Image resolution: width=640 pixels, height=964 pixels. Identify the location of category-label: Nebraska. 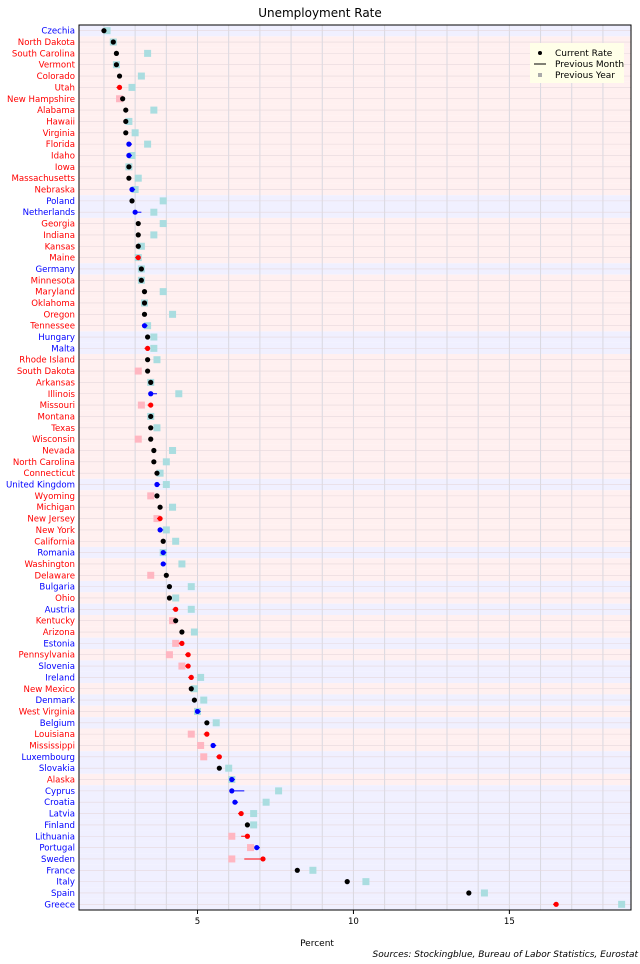
(54, 191).